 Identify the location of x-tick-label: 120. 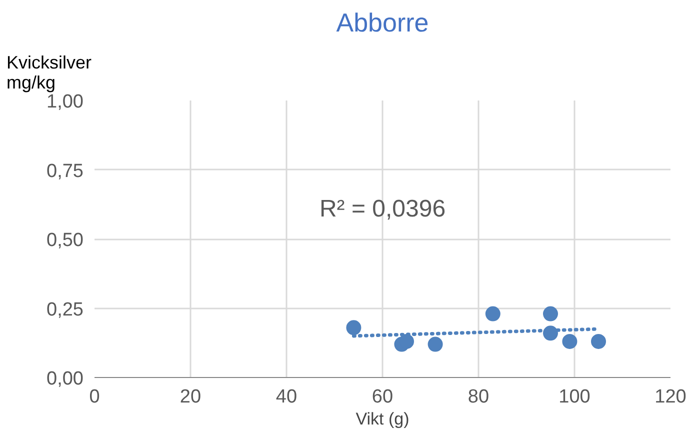
(670, 397).